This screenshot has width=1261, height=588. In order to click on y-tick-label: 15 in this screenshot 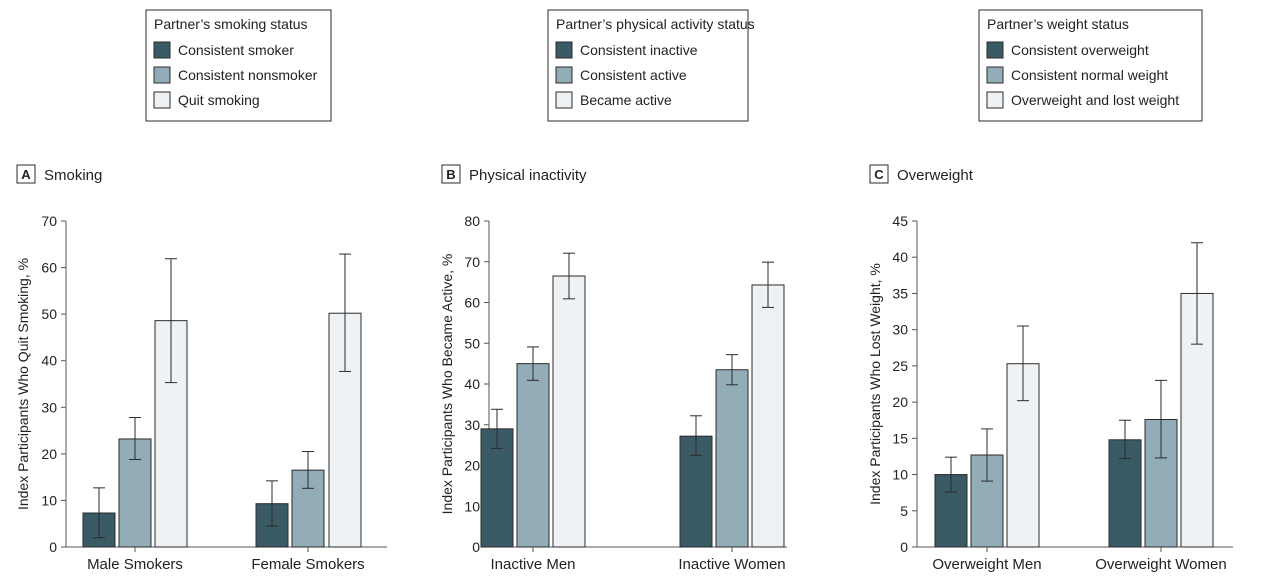, I will do `click(900, 438)`.